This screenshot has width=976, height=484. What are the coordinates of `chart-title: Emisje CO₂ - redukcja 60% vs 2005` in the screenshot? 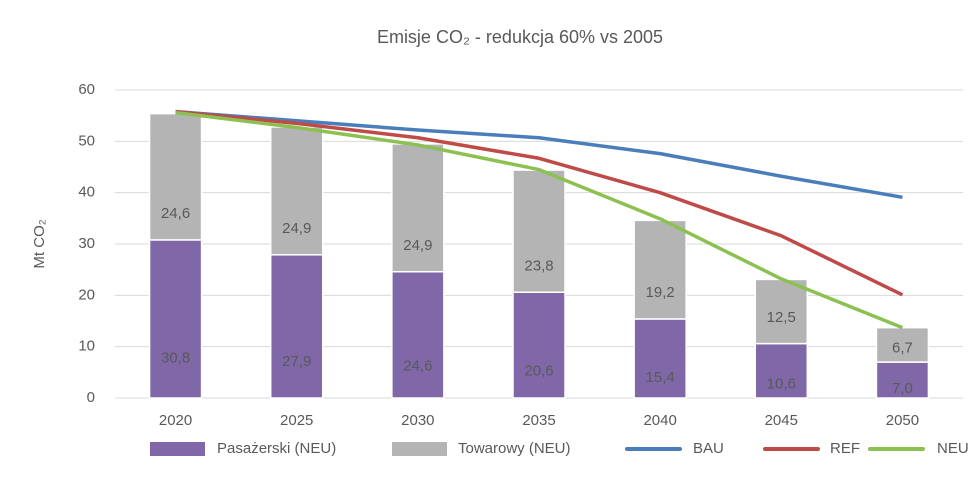 It's located at (520, 37).